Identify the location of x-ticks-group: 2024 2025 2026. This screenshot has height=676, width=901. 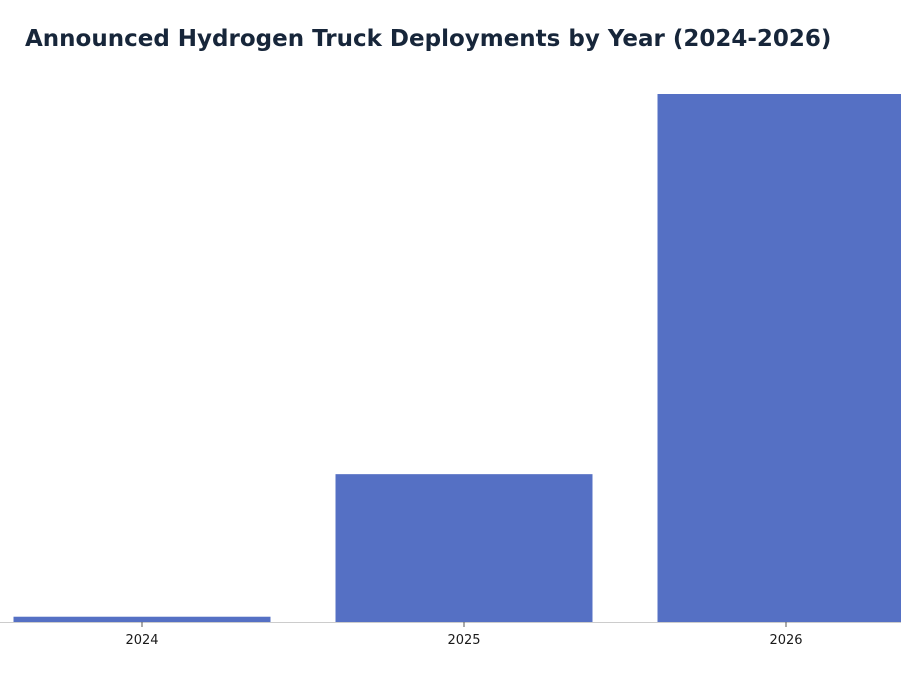
(464, 635).